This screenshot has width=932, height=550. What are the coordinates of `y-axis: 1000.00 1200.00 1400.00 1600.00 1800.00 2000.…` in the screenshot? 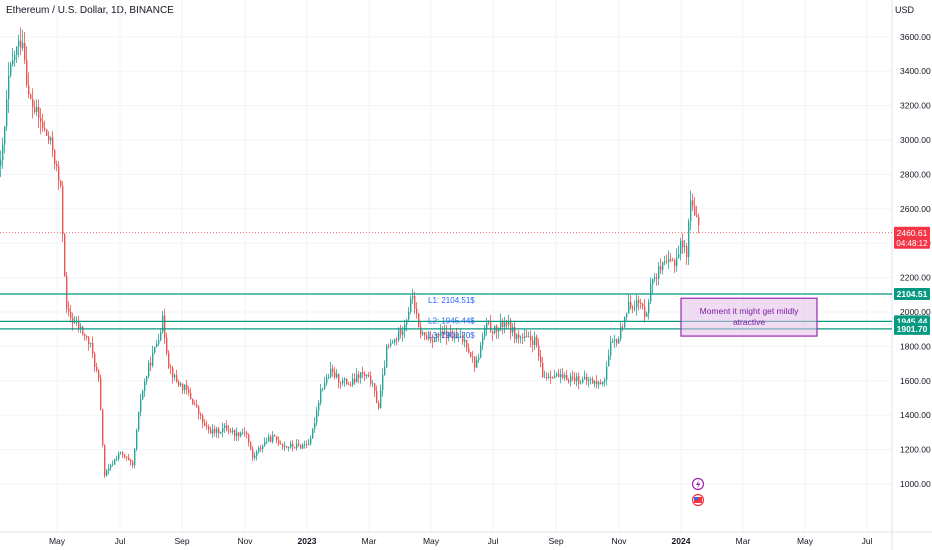 It's located at (912, 260).